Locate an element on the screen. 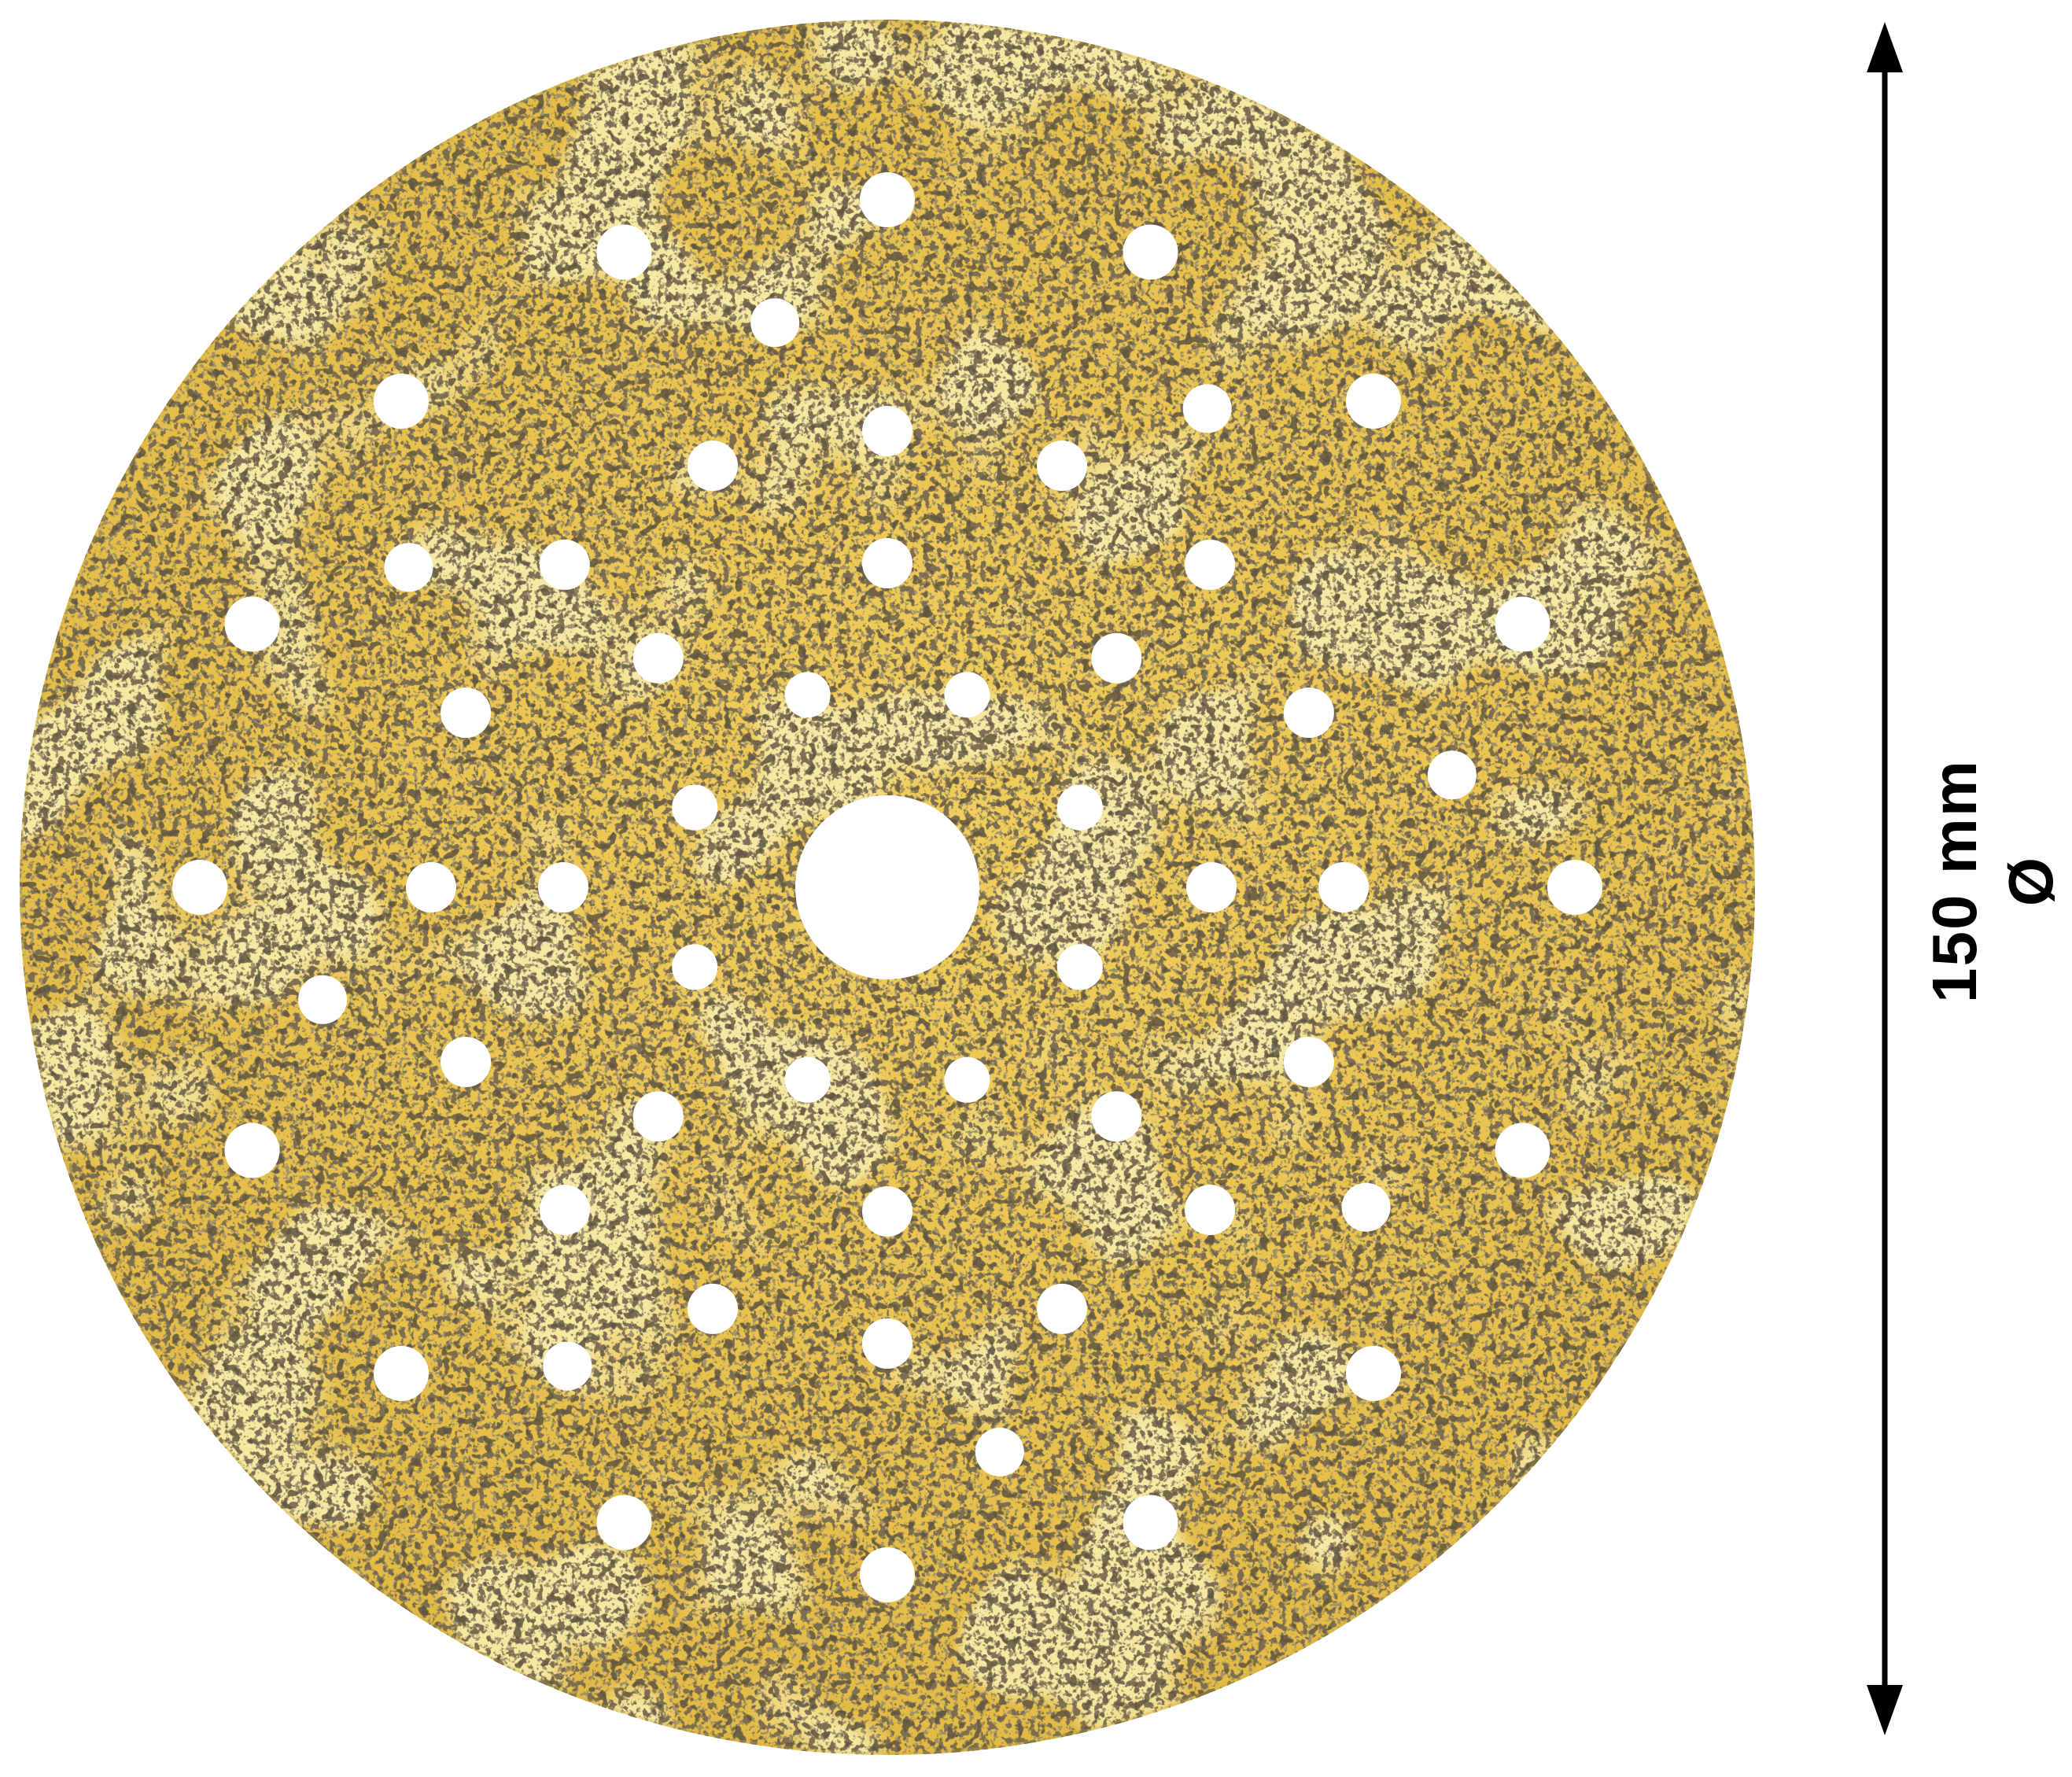  dimension-label: 150 mm Ø is located at coordinates (1992, 881).